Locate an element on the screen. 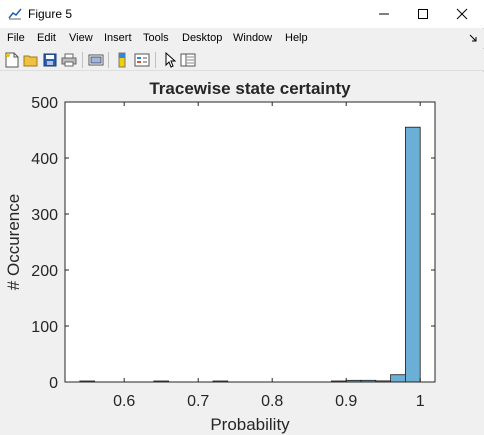  maximize-icon is located at coordinates (423, 14).